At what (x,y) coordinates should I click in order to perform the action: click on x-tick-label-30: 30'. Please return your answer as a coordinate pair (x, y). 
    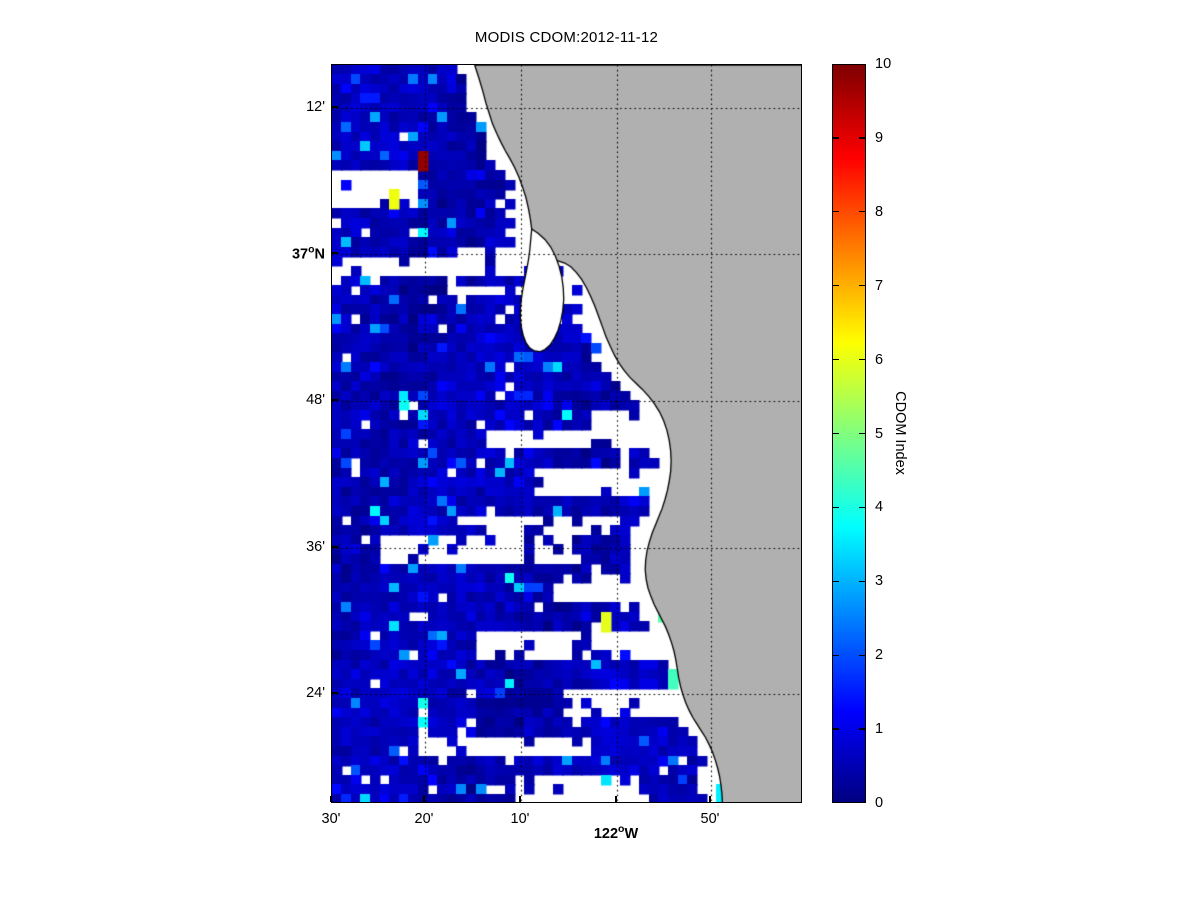
    Looking at the image, I should click on (331, 819).